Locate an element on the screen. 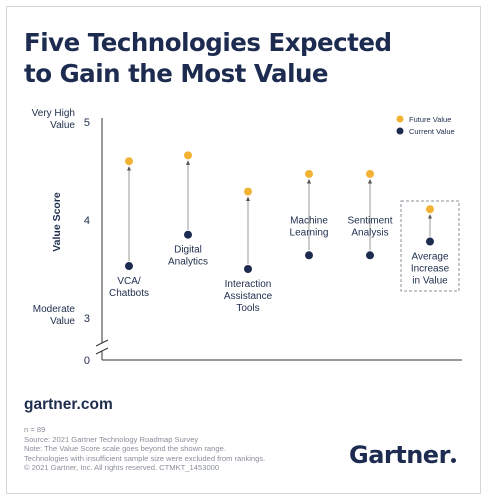 Image resolution: width=487 pixels, height=500 pixels. y-tick-caption: Moderate is located at coordinates (54, 309).